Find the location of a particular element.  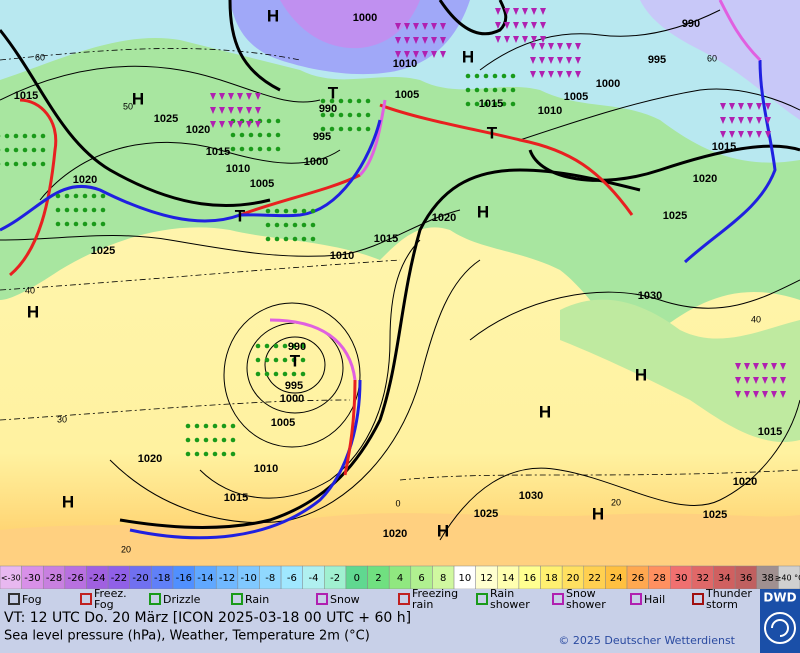

scale-label: -18 is located at coordinates (162, 578).